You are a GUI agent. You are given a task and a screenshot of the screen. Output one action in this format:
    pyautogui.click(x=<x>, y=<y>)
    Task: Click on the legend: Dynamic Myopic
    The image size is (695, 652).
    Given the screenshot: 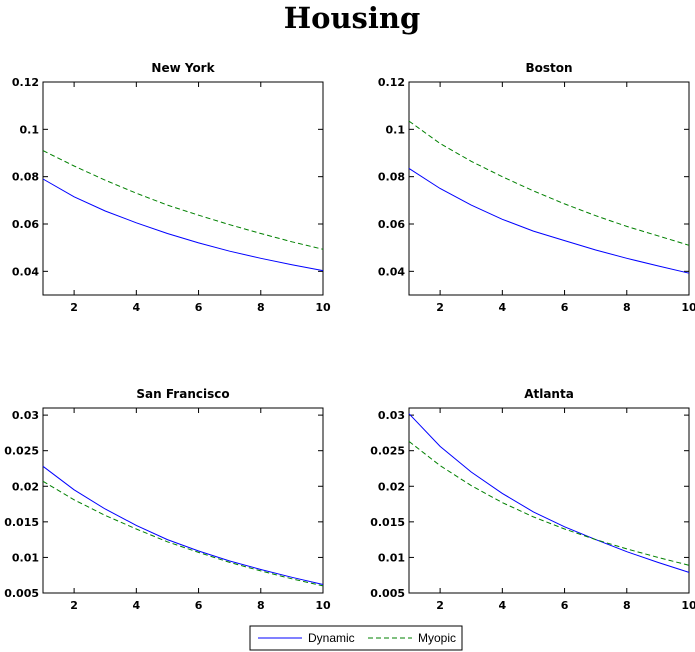 What is the action you would take?
    pyautogui.click(x=356, y=638)
    